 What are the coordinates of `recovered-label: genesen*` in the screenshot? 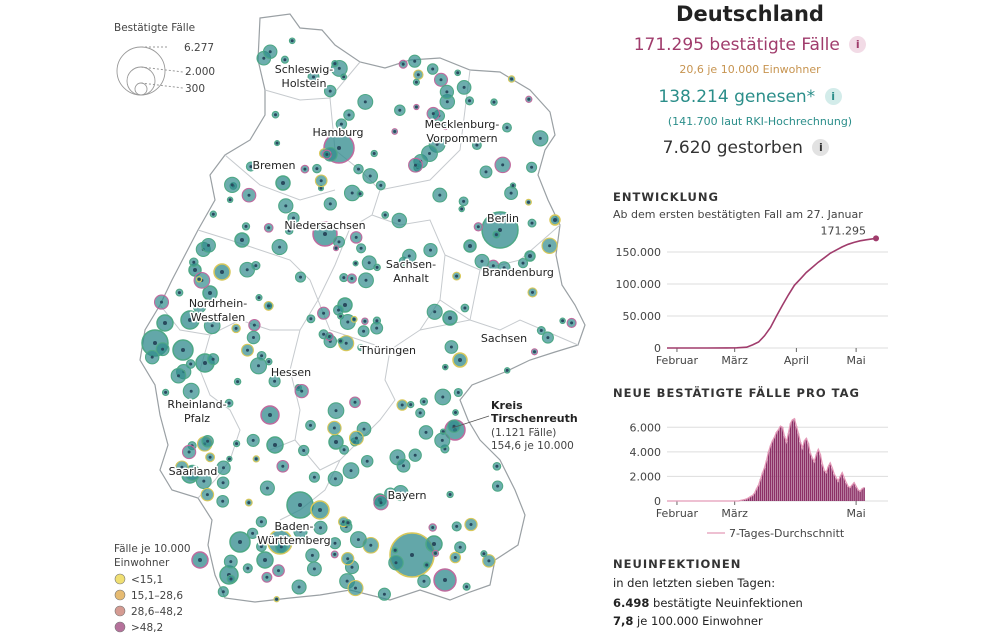 It's located at (775, 97).